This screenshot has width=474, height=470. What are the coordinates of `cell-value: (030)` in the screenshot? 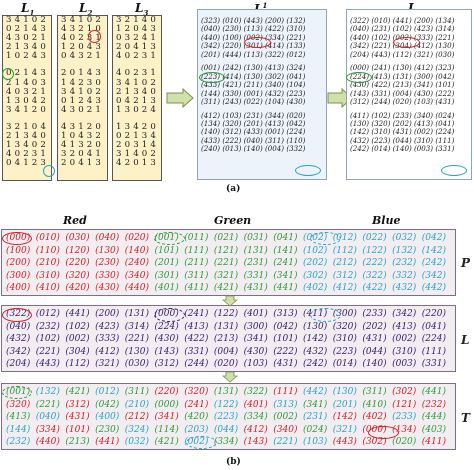 It's located at (136, 364).